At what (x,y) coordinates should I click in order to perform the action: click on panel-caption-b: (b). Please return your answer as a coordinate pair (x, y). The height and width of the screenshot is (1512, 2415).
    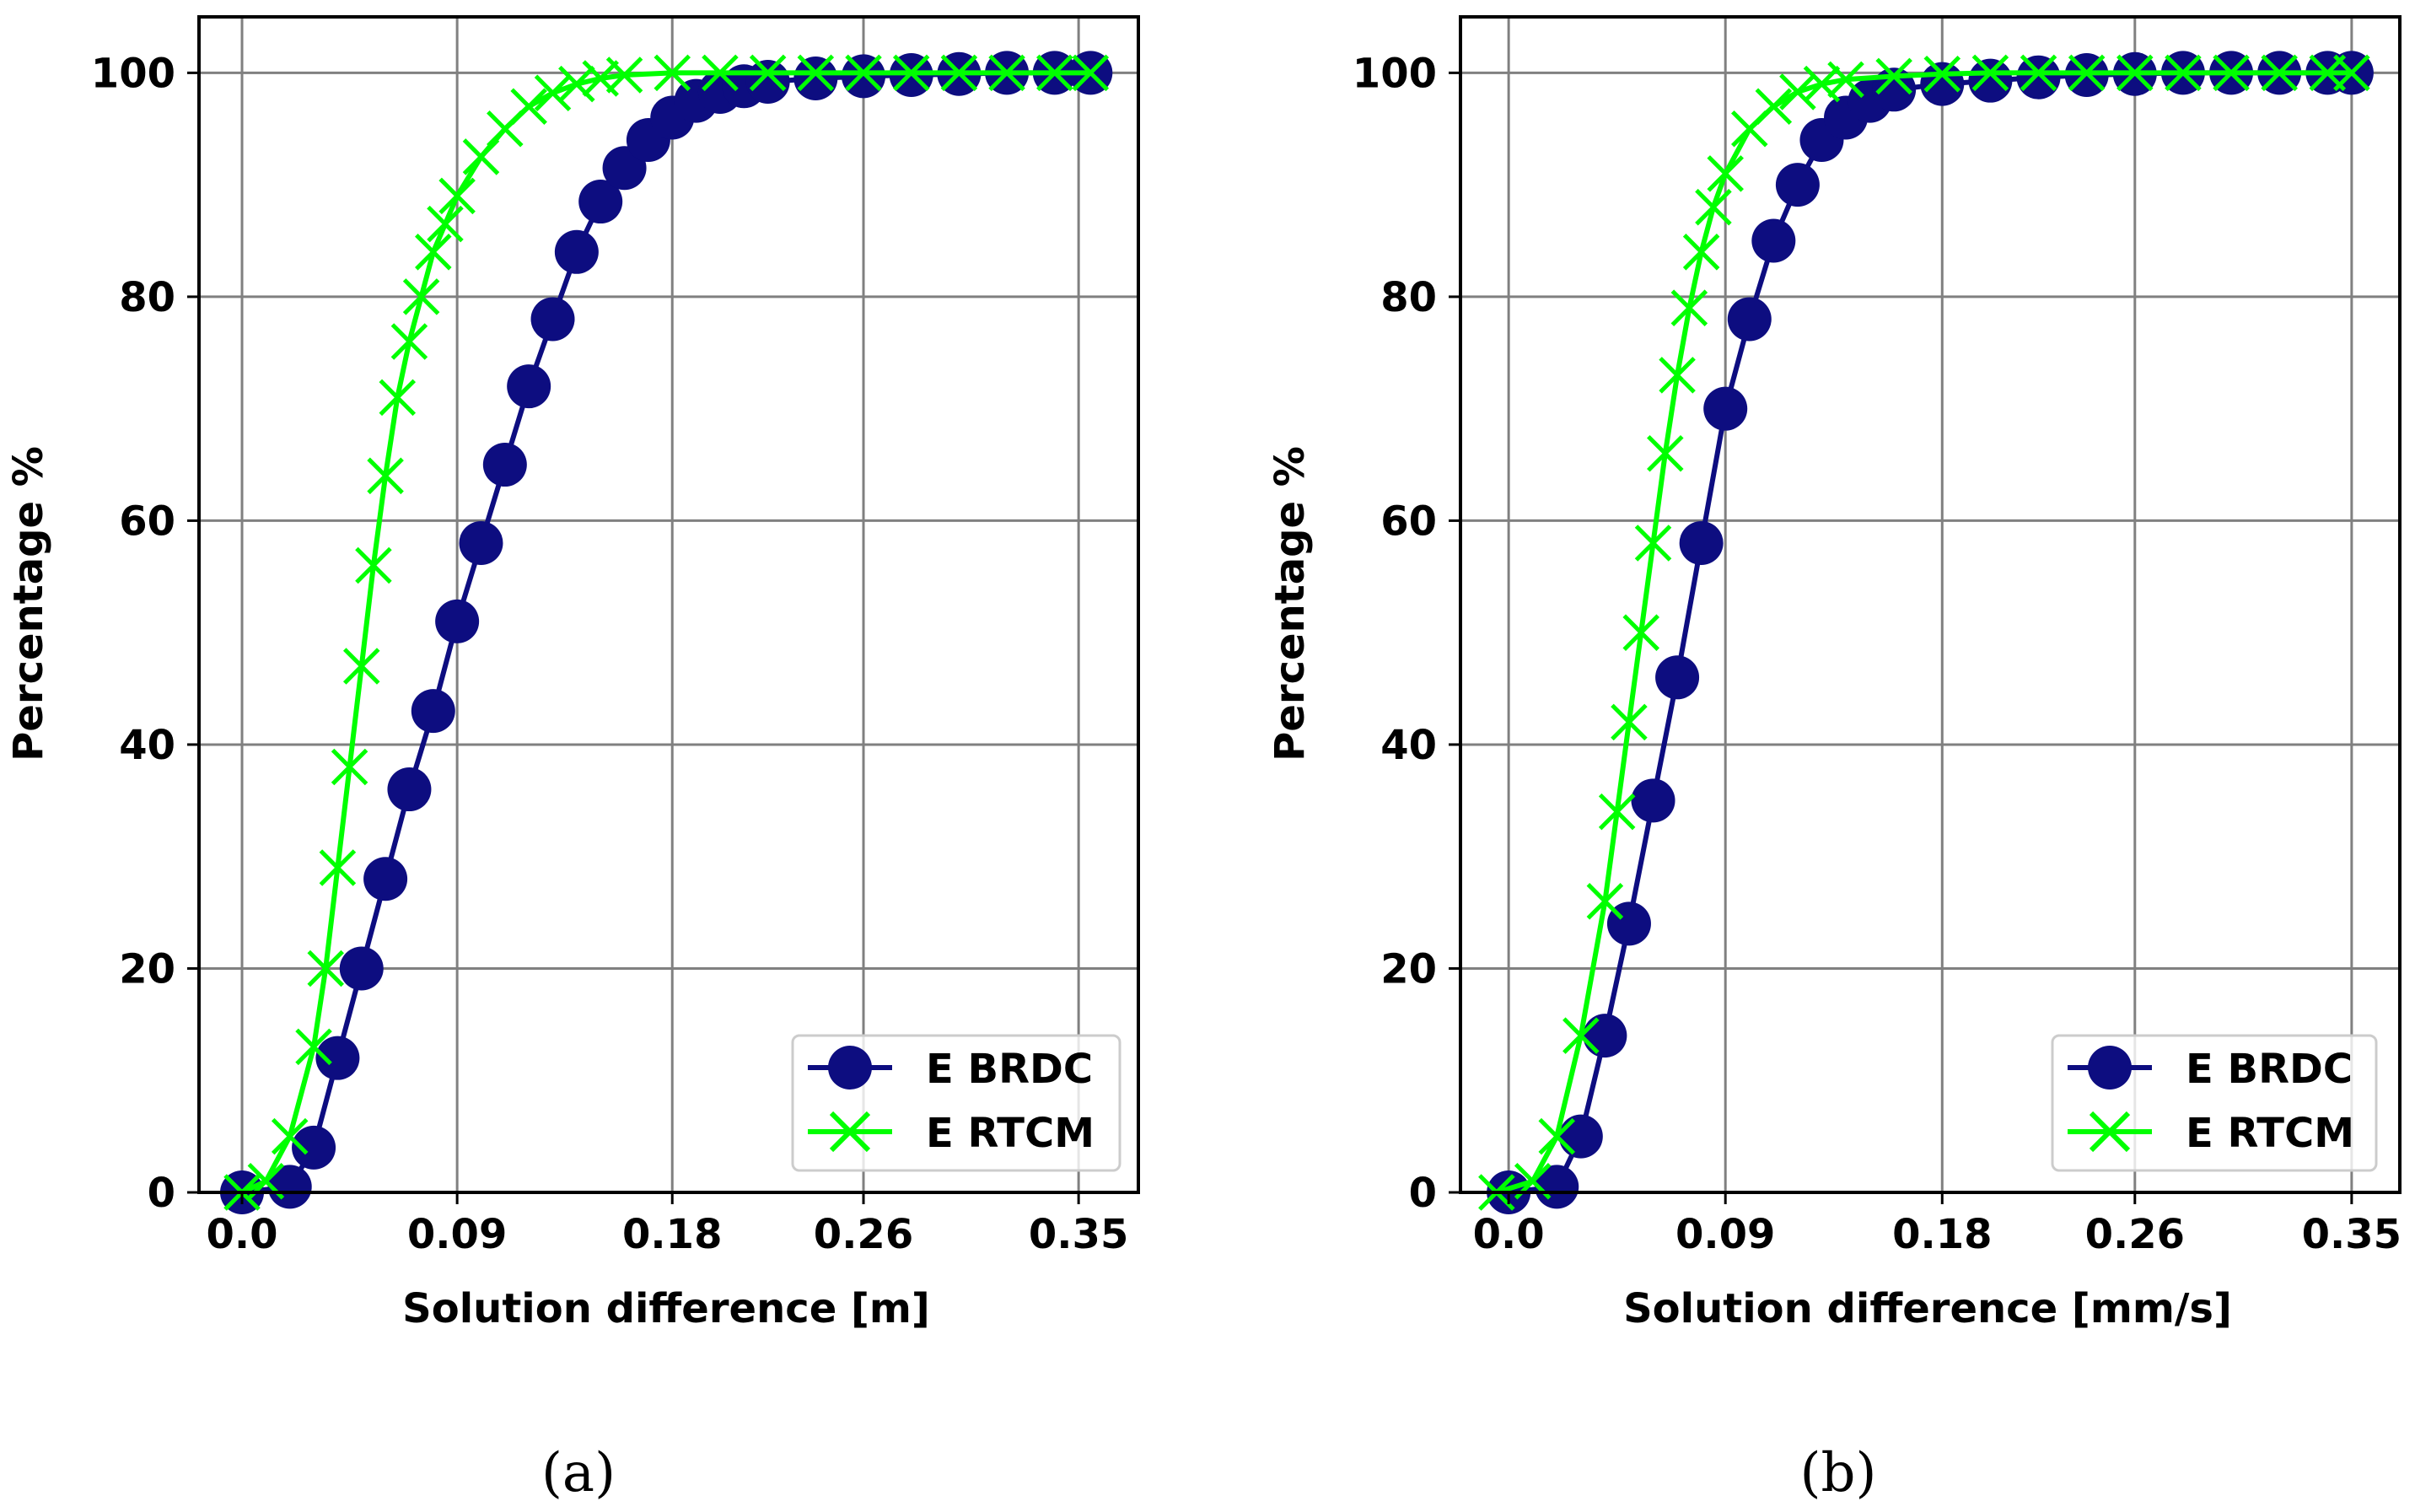
    Looking at the image, I should click on (1838, 1473).